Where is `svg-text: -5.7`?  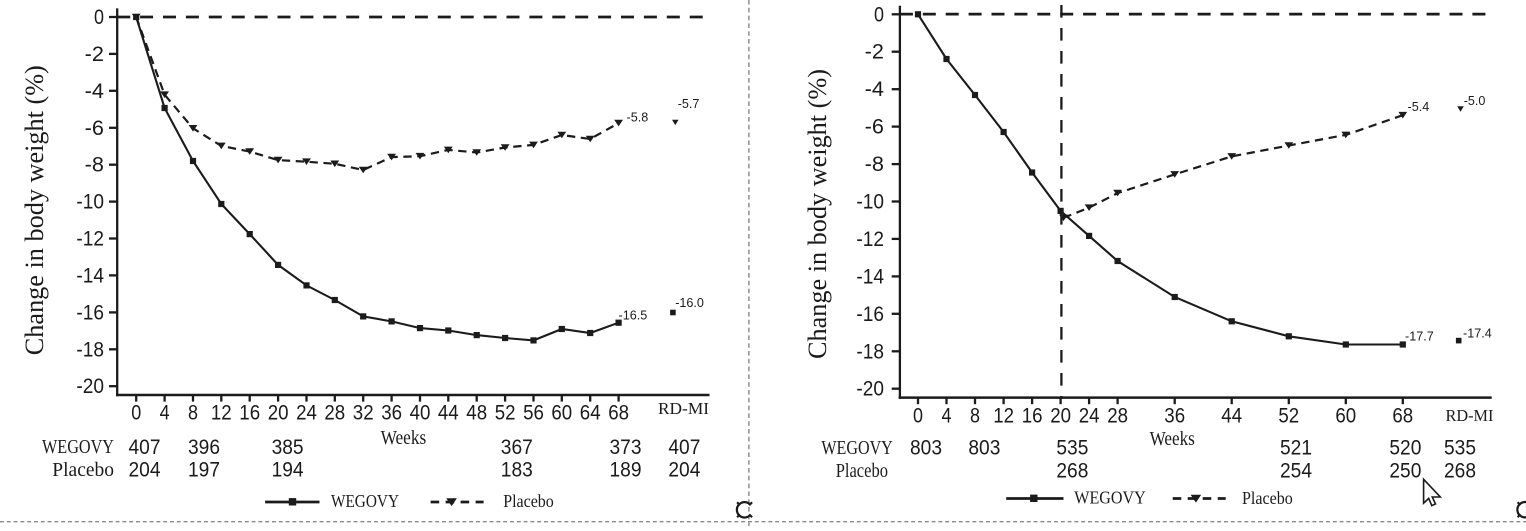
svg-text: -5.7 is located at coordinates (689, 104).